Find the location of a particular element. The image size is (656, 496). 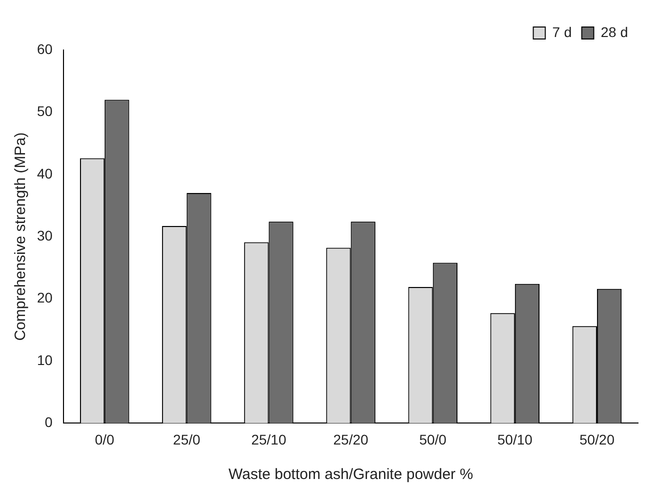

y-tick-label: 50 is located at coordinates (44, 111).